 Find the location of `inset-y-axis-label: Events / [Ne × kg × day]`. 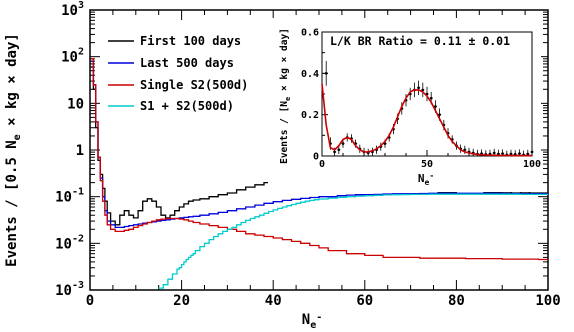

inset-y-axis-label: Events / [Ne × kg × day] is located at coordinates (285, 96).